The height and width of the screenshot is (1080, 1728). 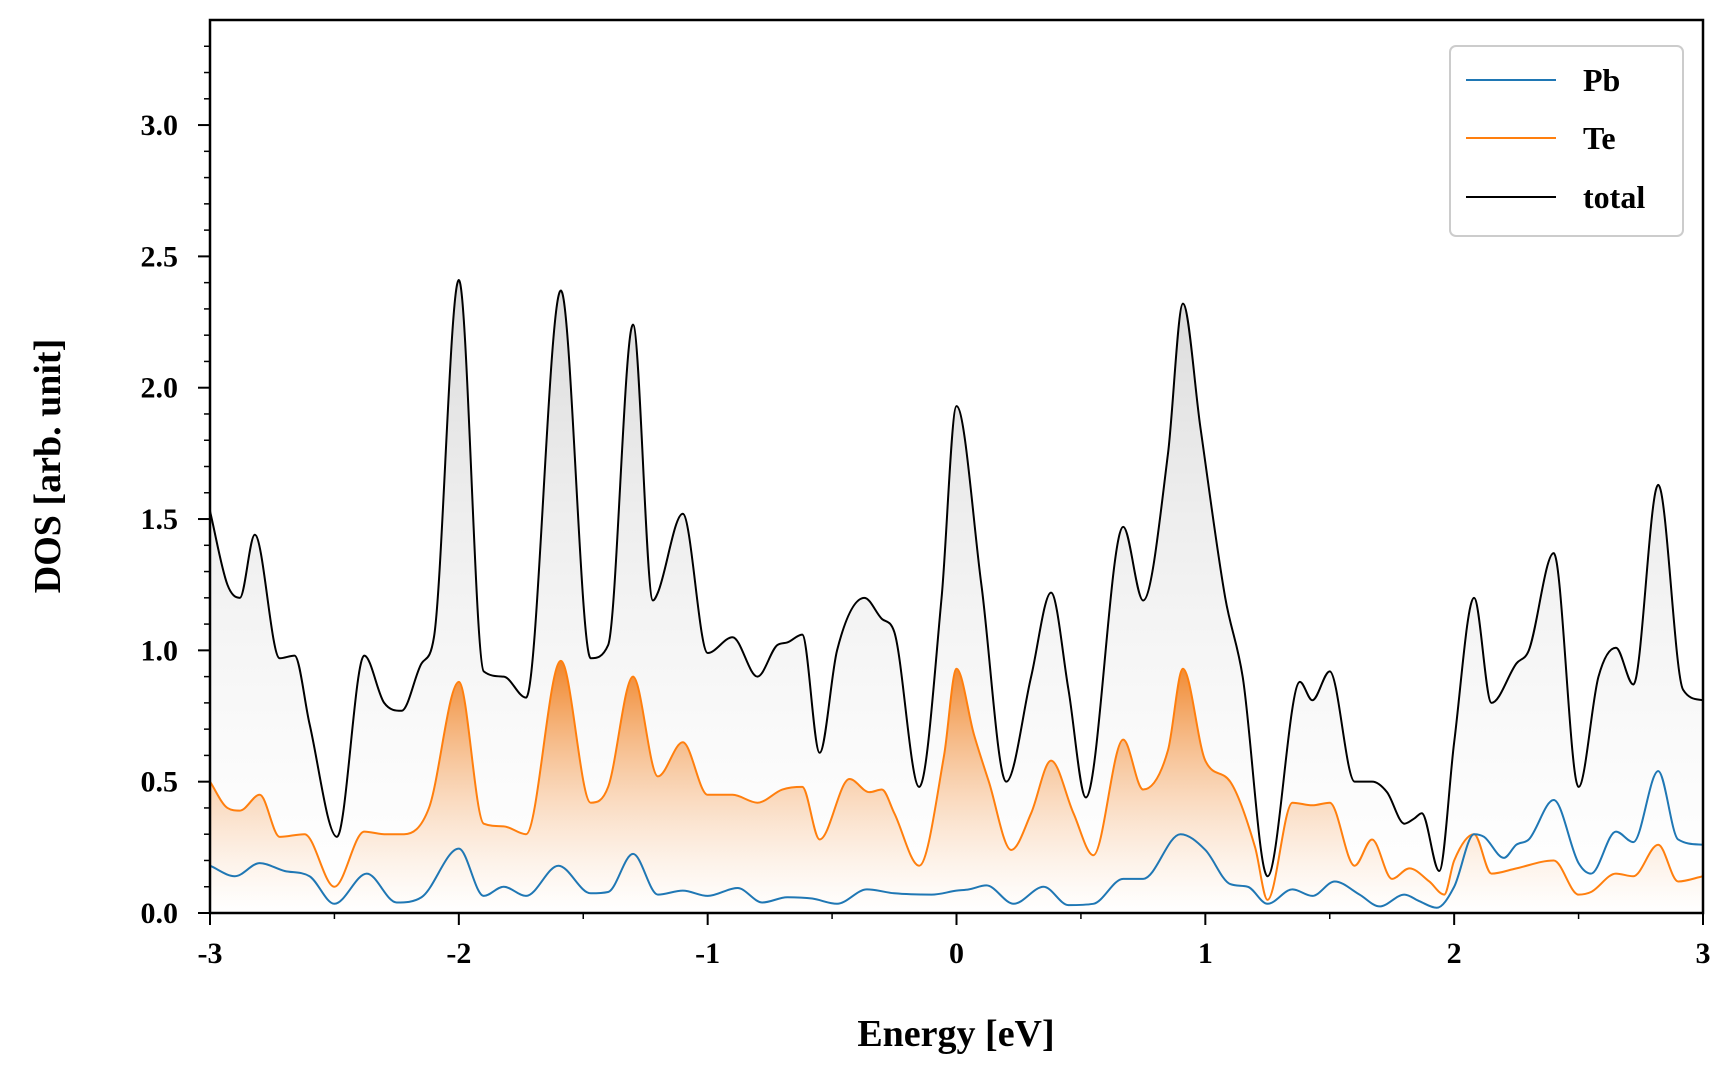 What do you see at coordinates (1703, 953) in the screenshot?
I see `x-tick-label: 3` at bounding box center [1703, 953].